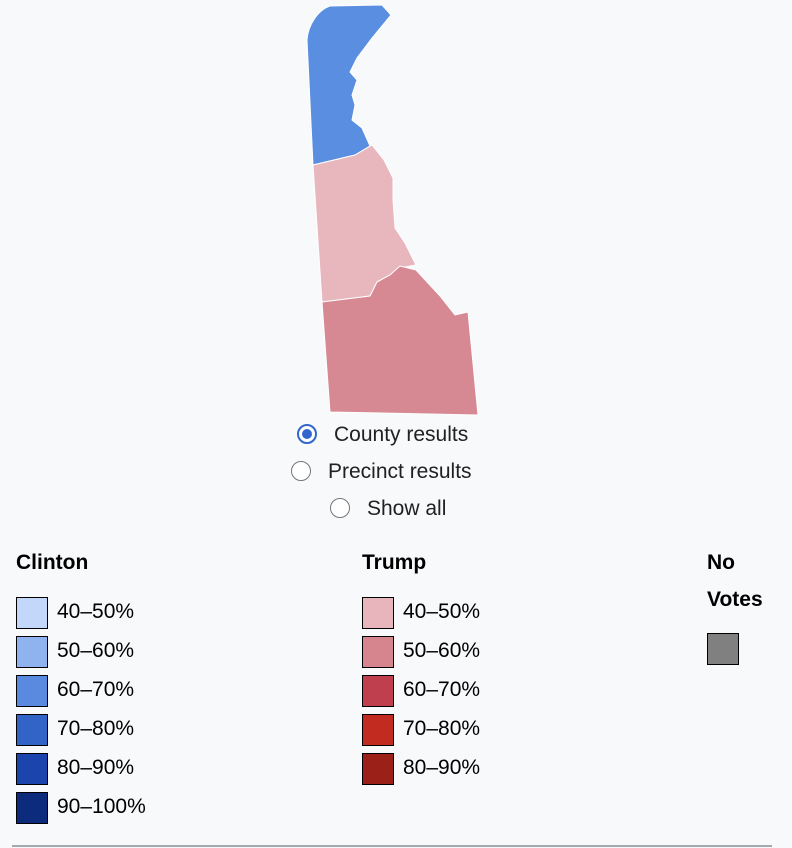 The image size is (792, 848). I want to click on legend-title: Trump, so click(394, 562).